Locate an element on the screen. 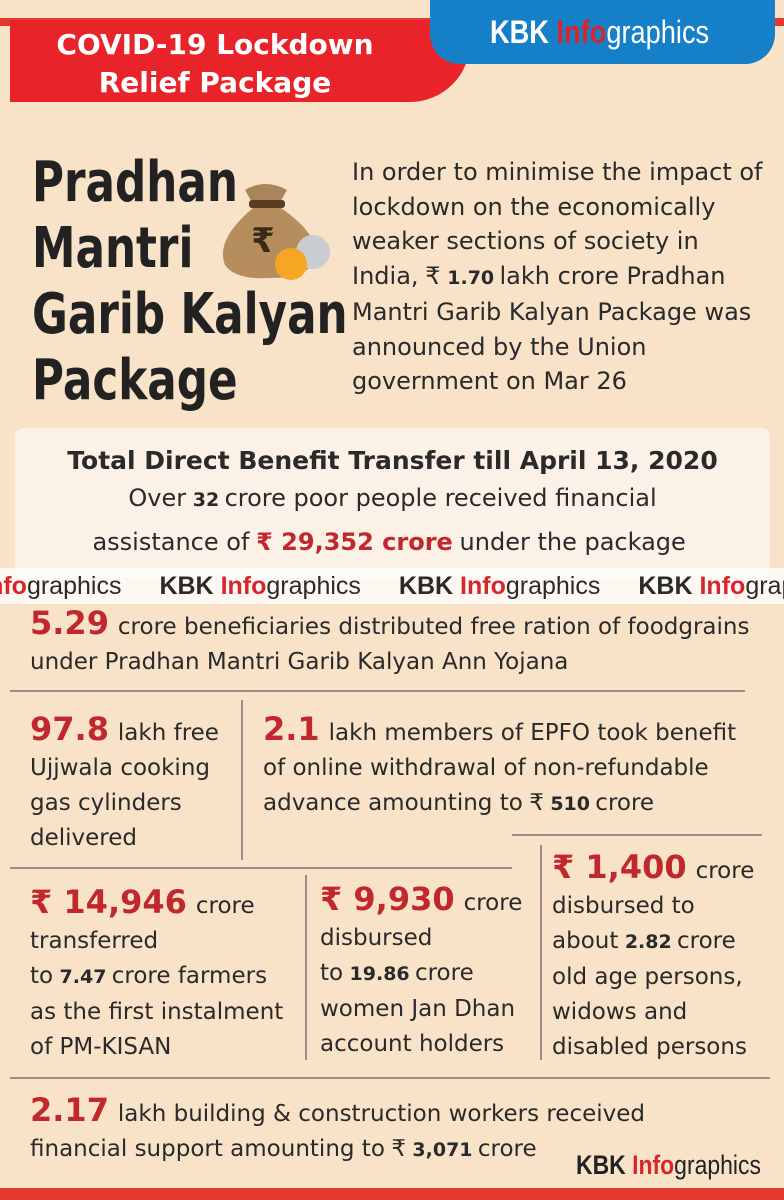 This screenshot has width=784, height=1200. title-line: Garib Kalyan is located at coordinates (190, 314).